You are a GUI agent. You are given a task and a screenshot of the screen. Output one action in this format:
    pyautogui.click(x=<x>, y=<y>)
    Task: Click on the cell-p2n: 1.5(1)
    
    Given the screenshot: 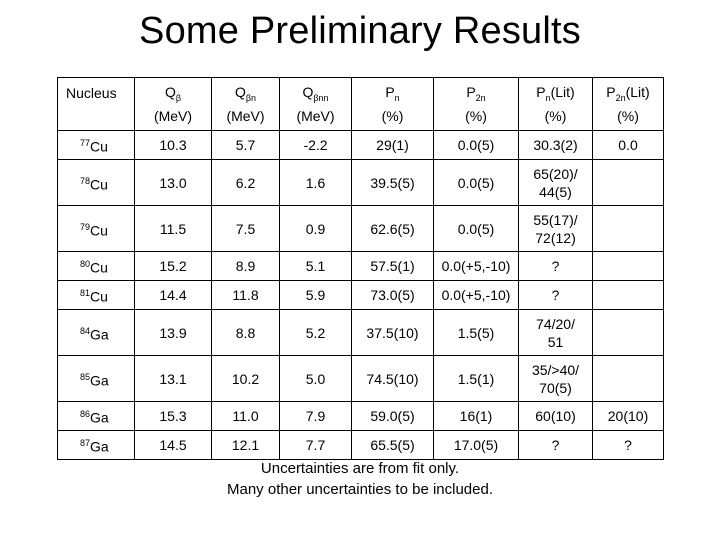 What is the action you would take?
    pyautogui.click(x=476, y=378)
    